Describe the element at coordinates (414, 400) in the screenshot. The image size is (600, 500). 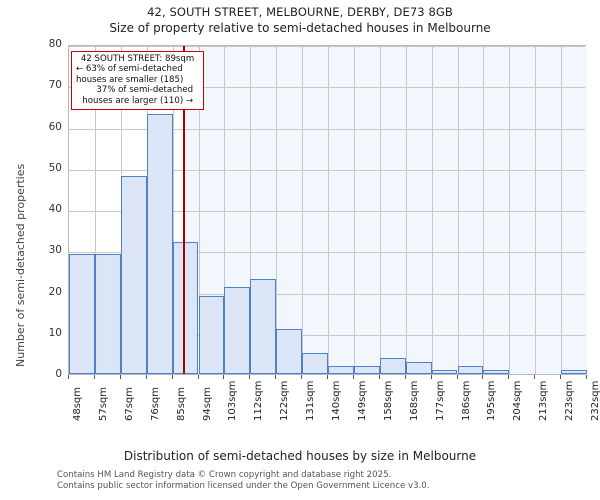
I see `x-tick-label-168sqm: 168sqm` at that location.